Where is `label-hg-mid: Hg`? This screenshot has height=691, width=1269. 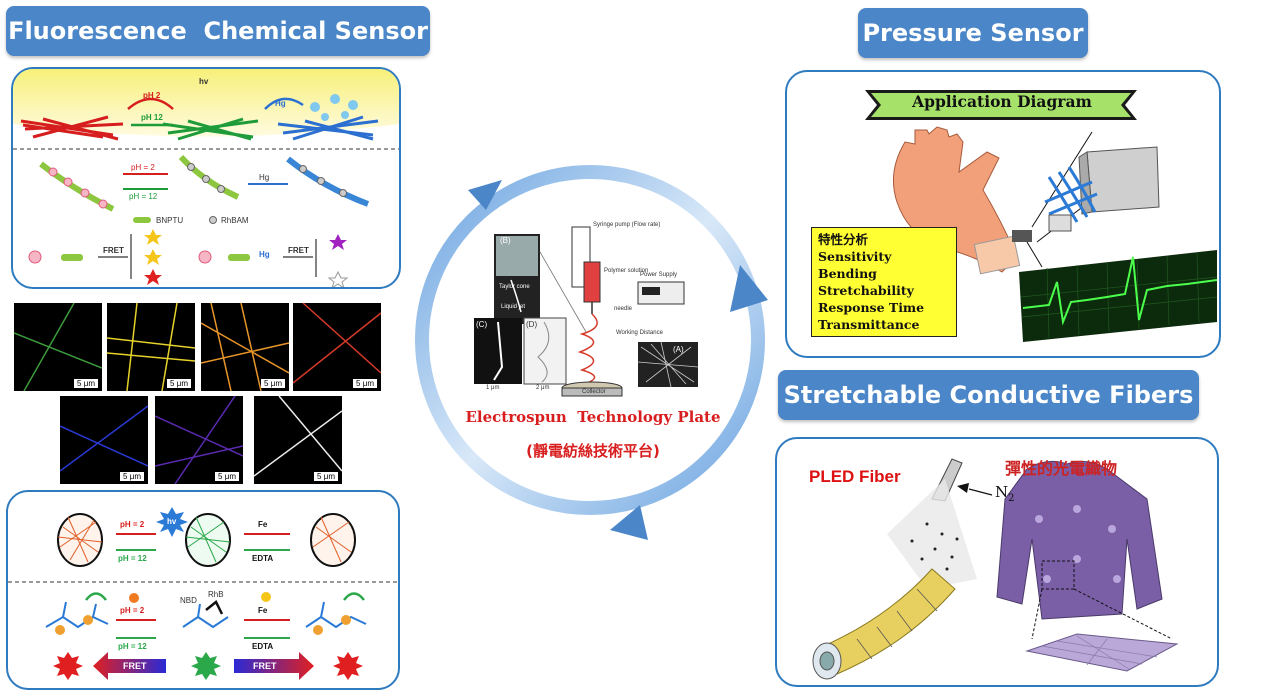 label-hg-mid: Hg is located at coordinates (264, 177).